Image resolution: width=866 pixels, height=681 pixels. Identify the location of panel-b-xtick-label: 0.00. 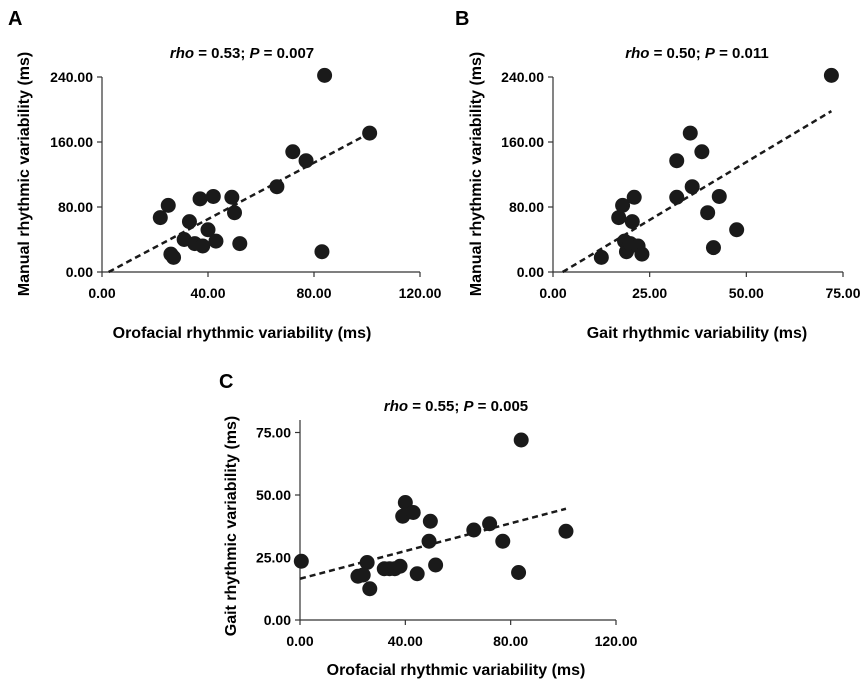
(552, 293).